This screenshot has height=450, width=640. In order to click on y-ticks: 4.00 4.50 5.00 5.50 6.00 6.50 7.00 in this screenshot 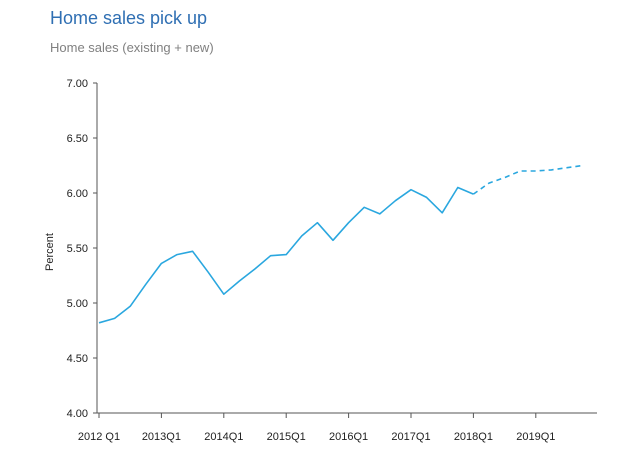, I will do `click(82, 249)`.